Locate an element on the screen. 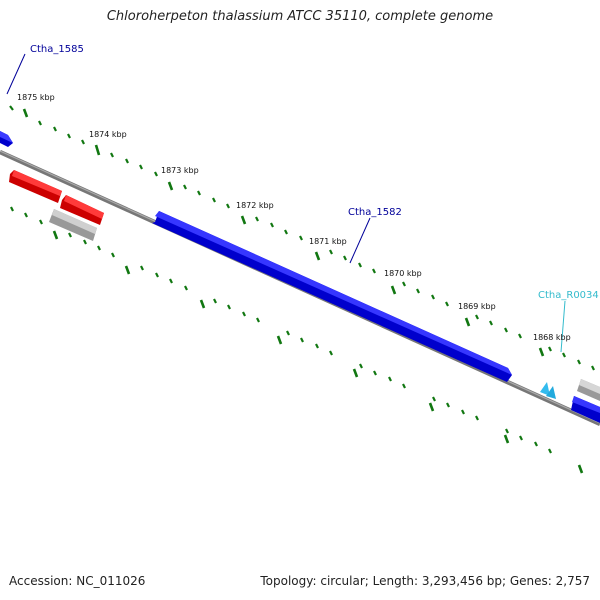  ctha-1582-leader is located at coordinates (360, 240).